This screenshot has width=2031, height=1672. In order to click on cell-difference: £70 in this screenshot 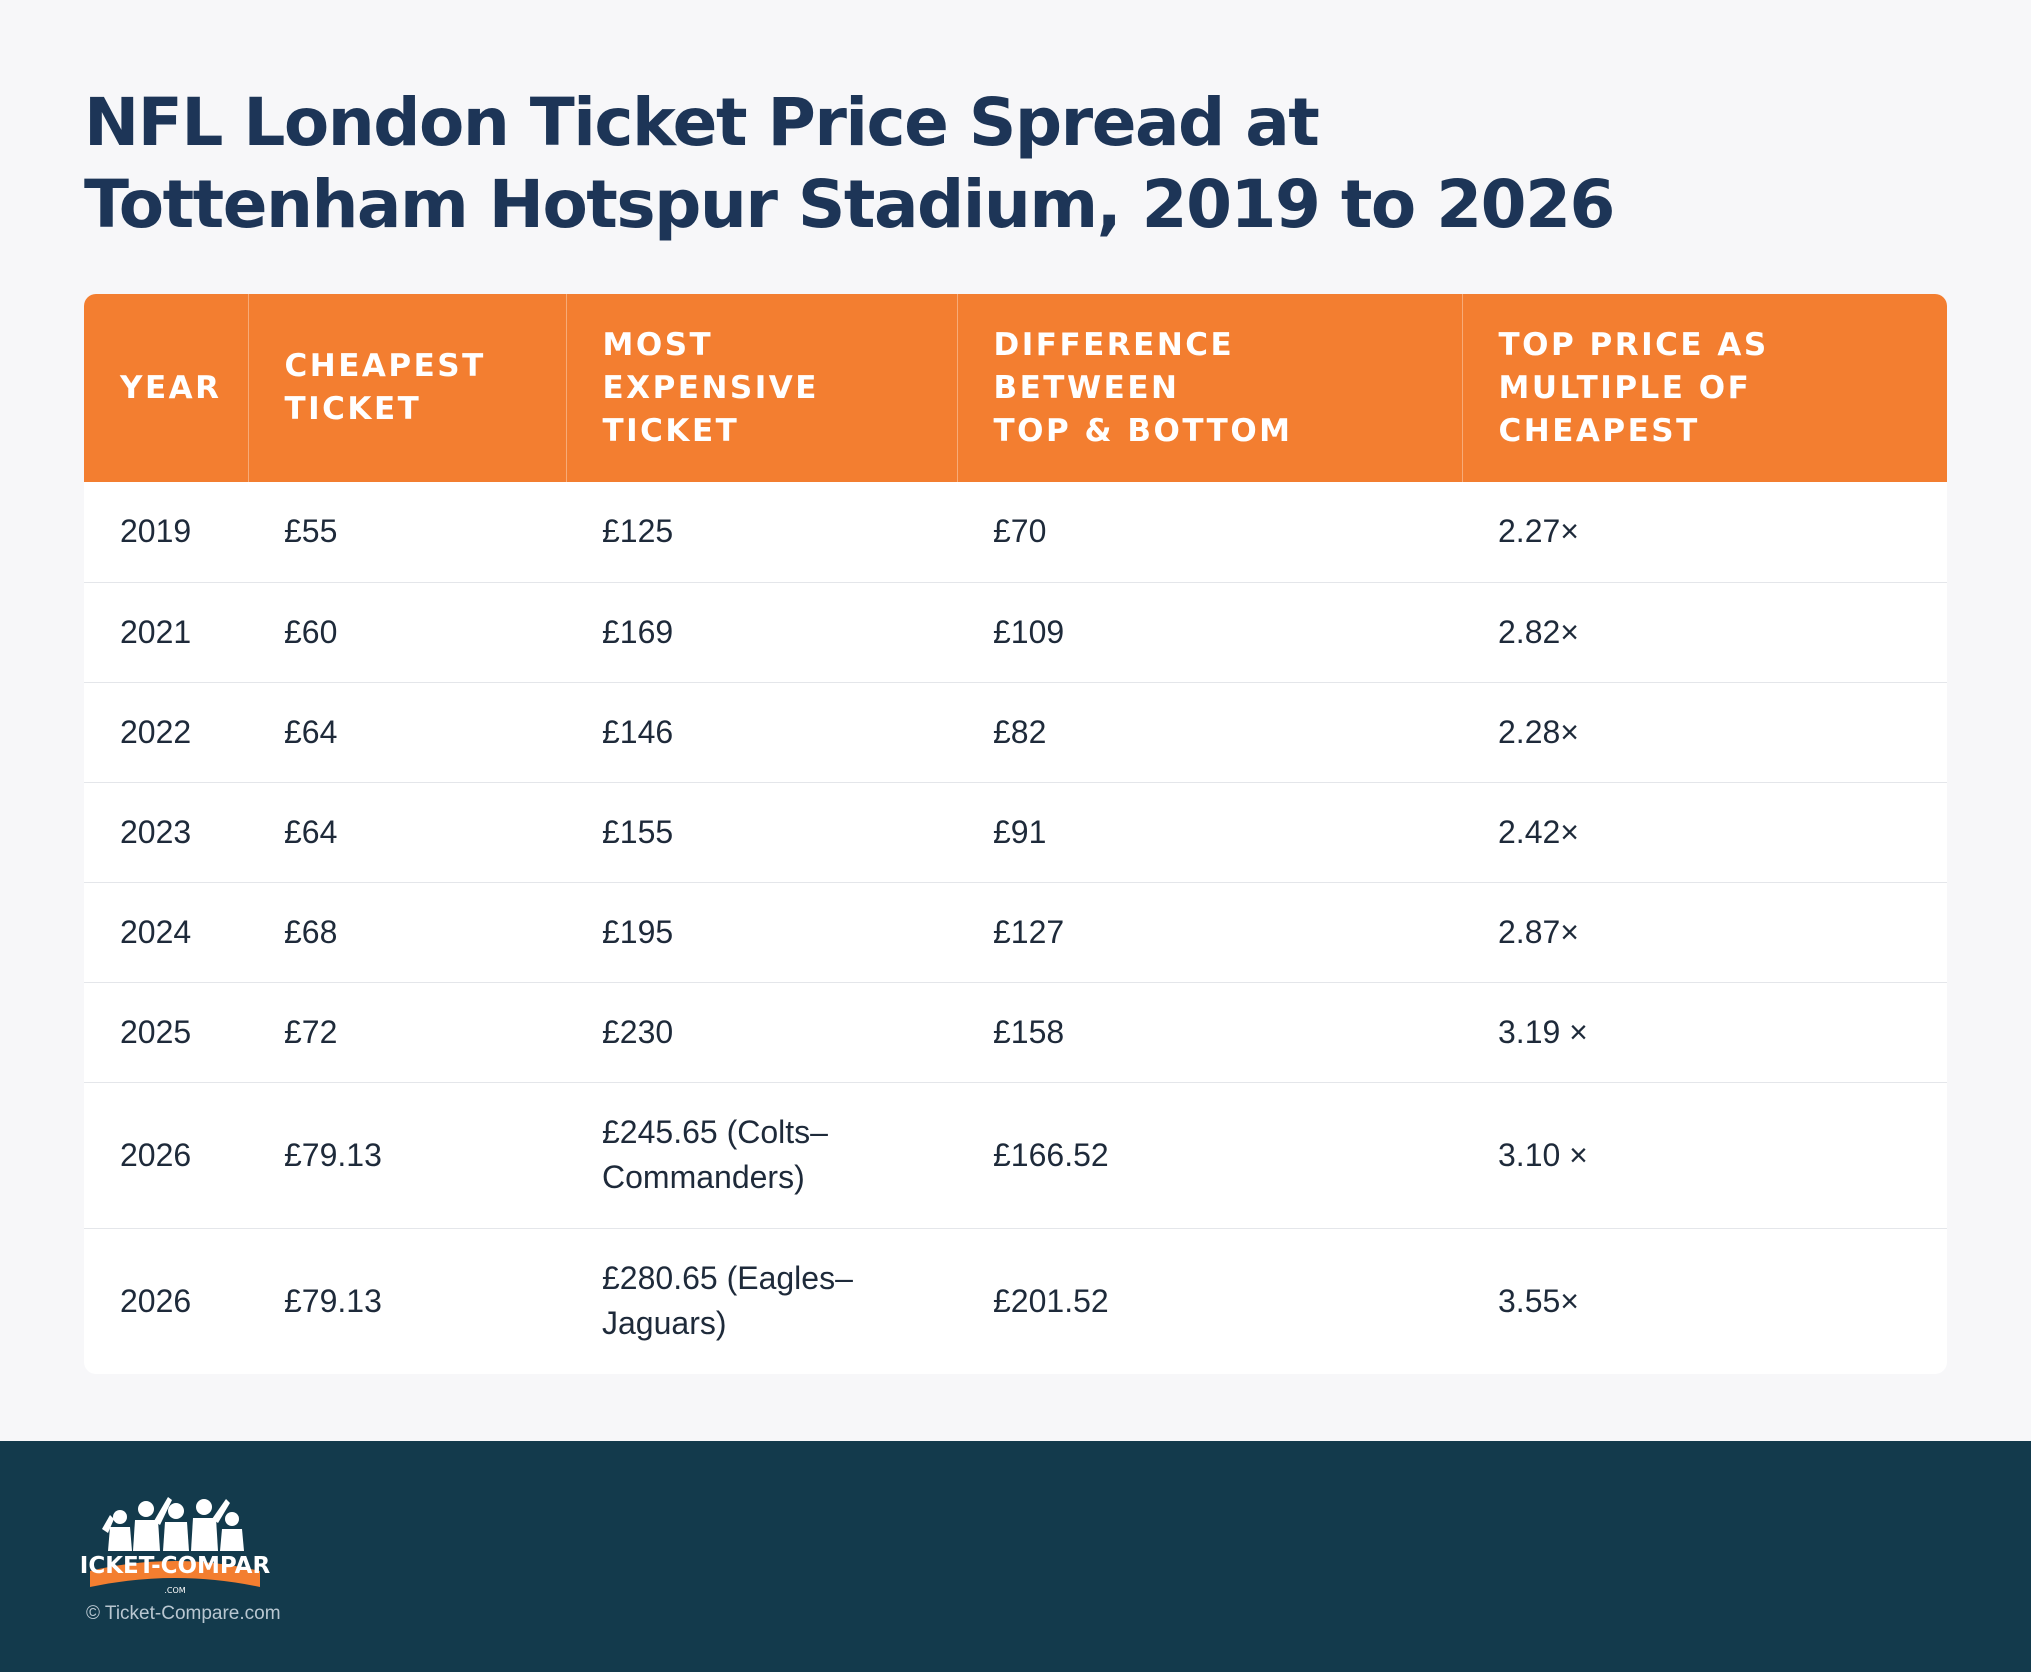, I will do `click(1020, 531)`.